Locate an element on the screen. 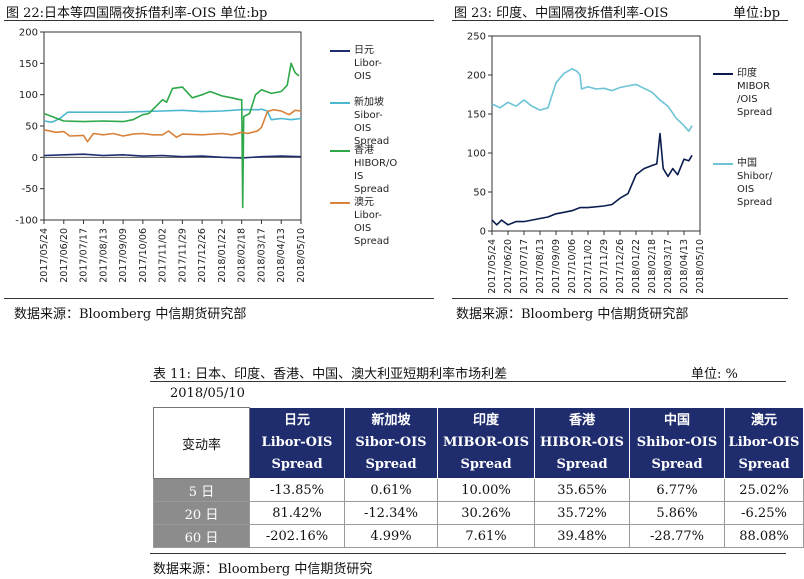 The width and height of the screenshot is (804, 579). legend-label-australia: 澳元 Libor-OIS Spread is located at coordinates (372, 222).